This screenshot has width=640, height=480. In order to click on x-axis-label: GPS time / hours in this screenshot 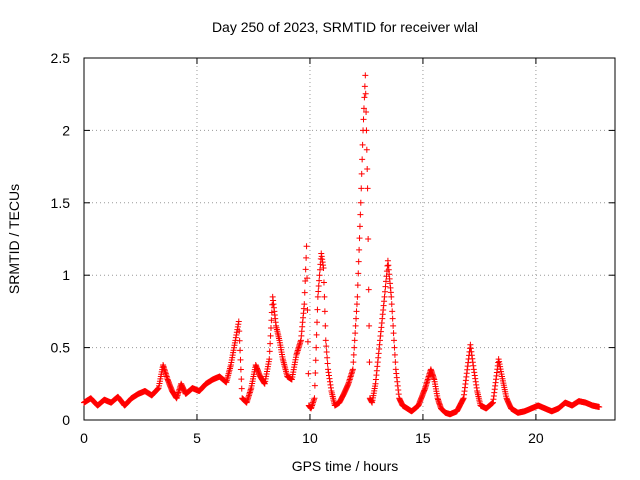, I will do `click(345, 466)`.